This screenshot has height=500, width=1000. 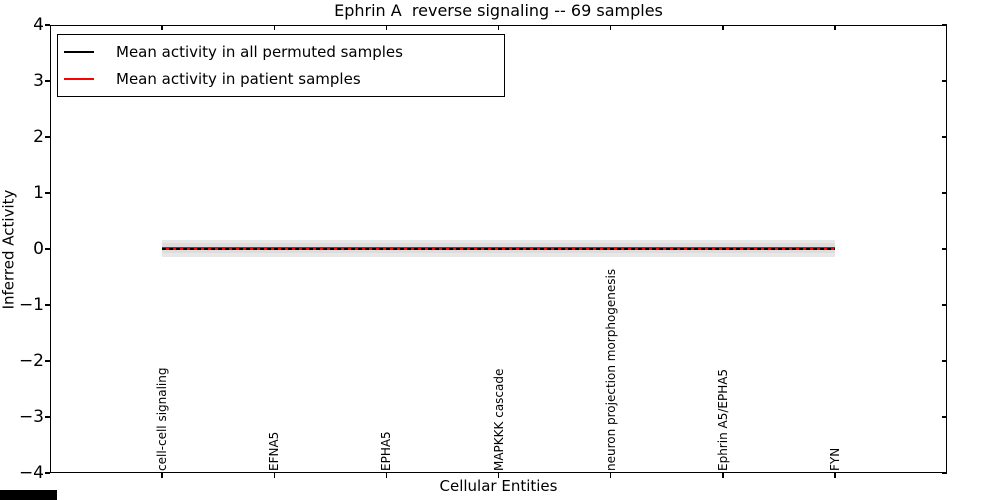 What do you see at coordinates (28, 495) in the screenshot?
I see `screen-artifact-bar` at bounding box center [28, 495].